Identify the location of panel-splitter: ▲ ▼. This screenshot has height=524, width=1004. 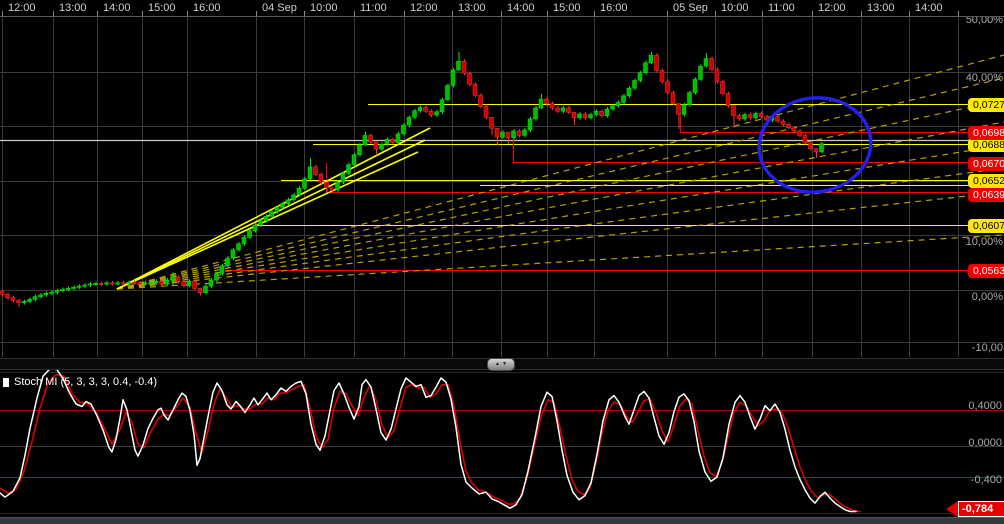
(502, 364).